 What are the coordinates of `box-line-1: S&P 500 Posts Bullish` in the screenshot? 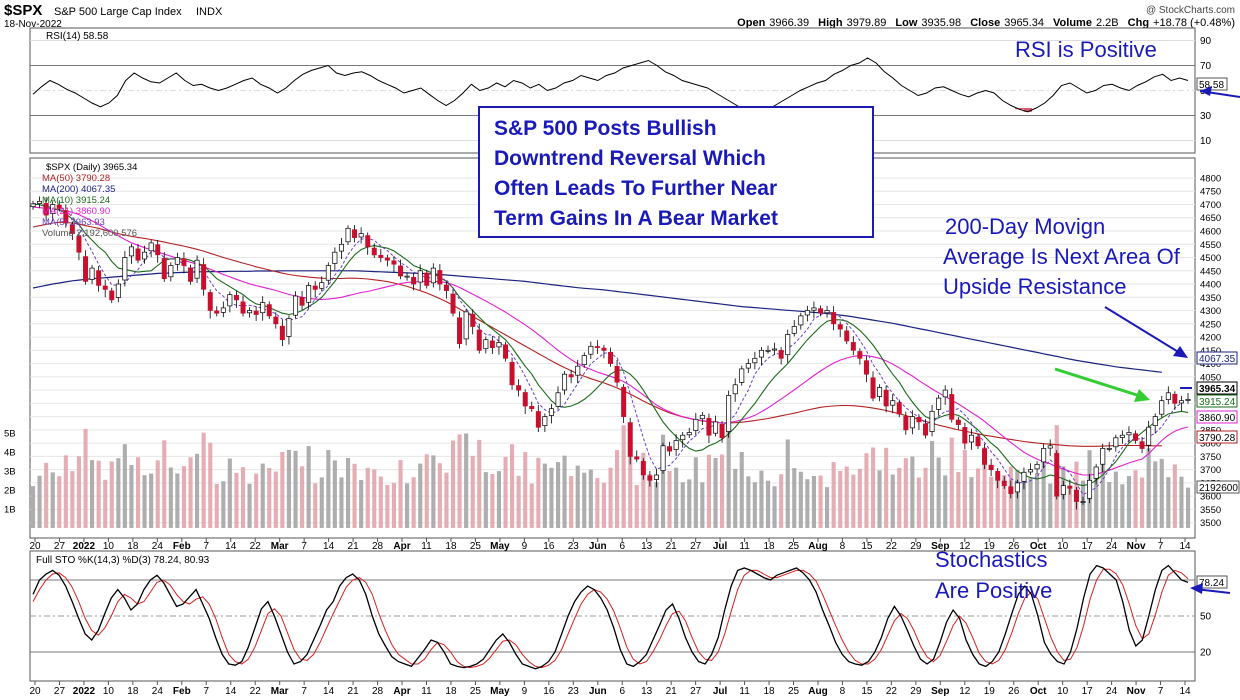 It's located at (605, 128).